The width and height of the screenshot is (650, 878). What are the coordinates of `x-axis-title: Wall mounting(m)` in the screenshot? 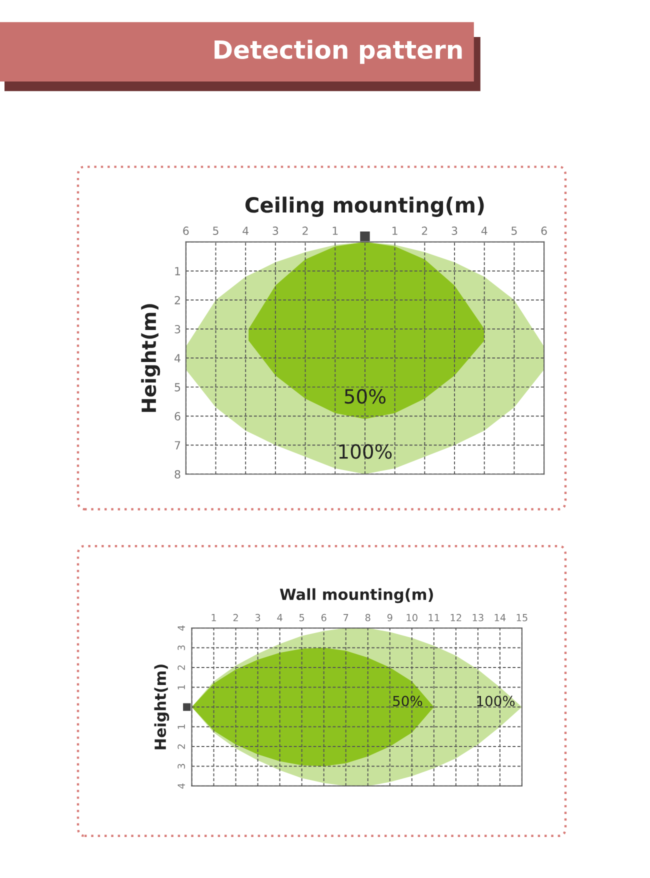 It's located at (356, 596).